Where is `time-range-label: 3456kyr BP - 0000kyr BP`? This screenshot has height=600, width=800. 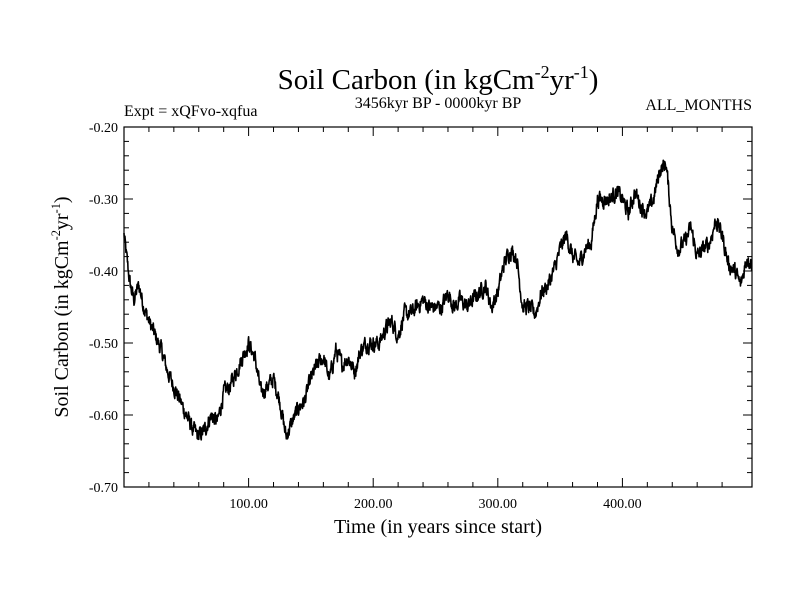 time-range-label: 3456kyr BP - 0000kyr BP is located at coordinates (438, 103).